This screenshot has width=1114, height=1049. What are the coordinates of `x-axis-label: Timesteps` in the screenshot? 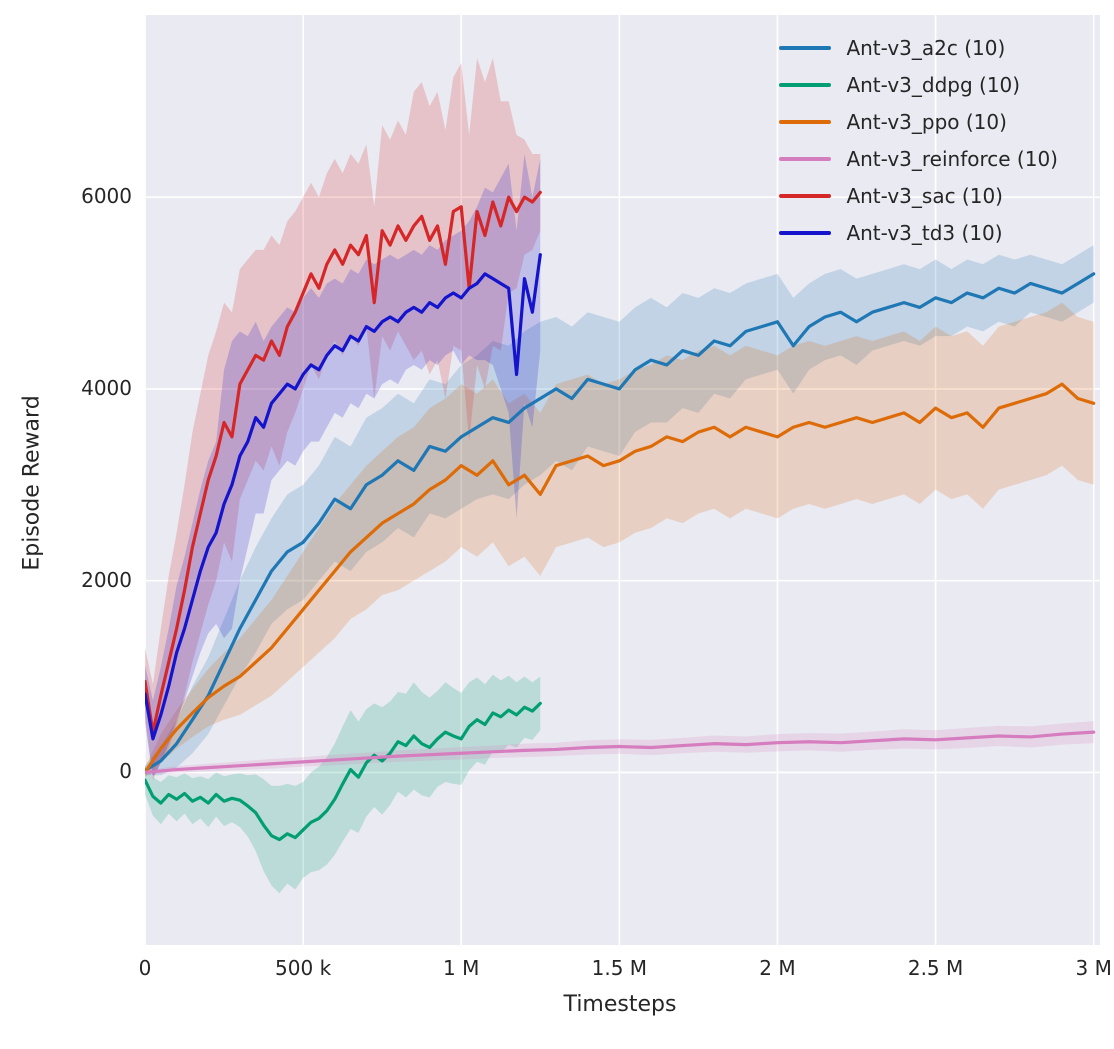 It's located at (620, 1004).